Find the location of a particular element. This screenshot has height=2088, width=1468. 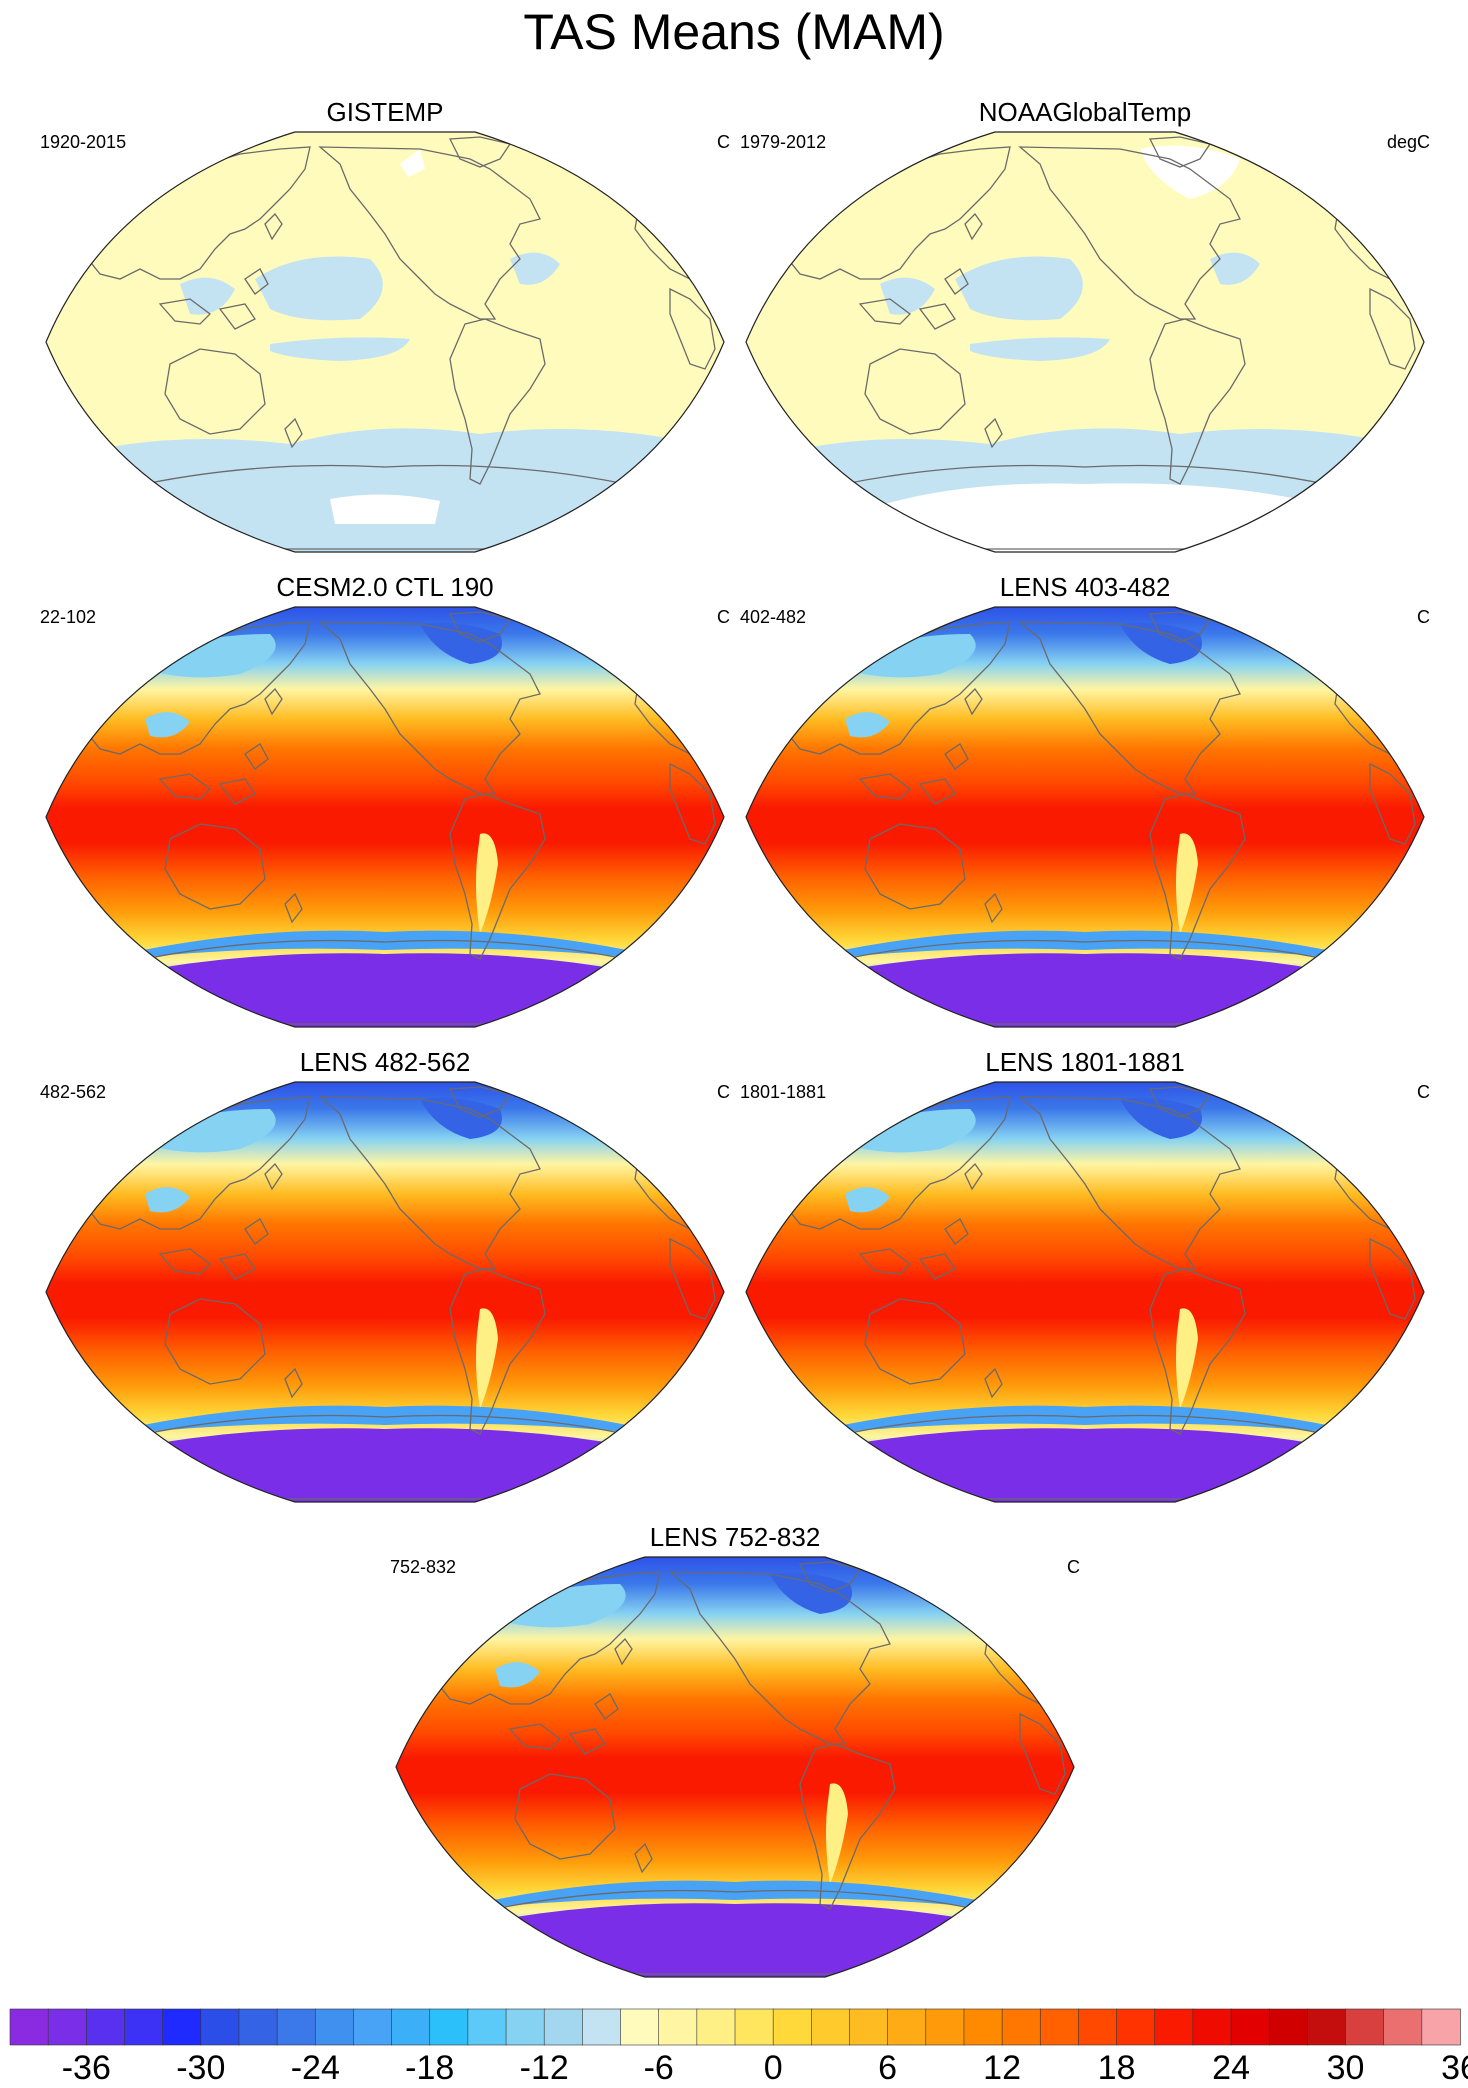

map-lens1801 is located at coordinates (1085, 1292).